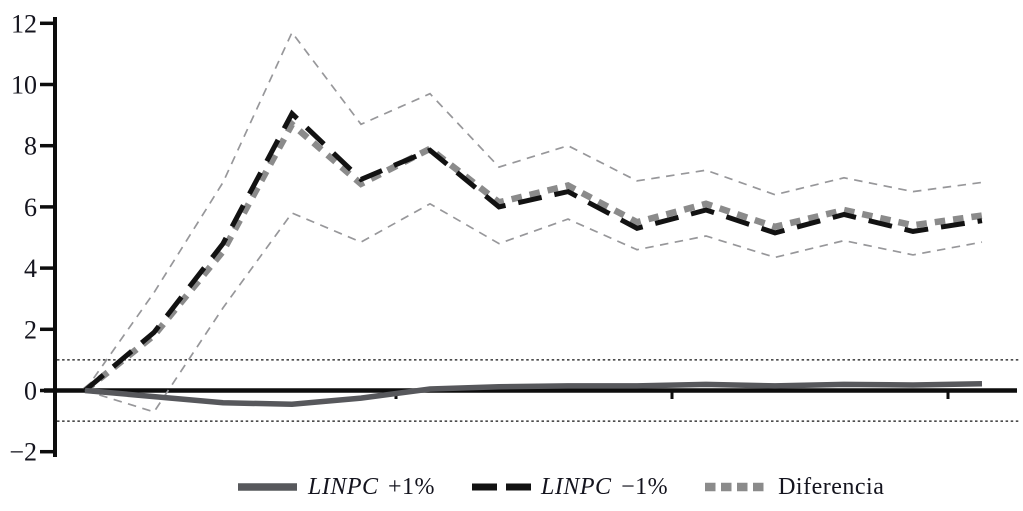 The image size is (1023, 511). What do you see at coordinates (30, 207) in the screenshot?
I see `y-axis-label: 6` at bounding box center [30, 207].